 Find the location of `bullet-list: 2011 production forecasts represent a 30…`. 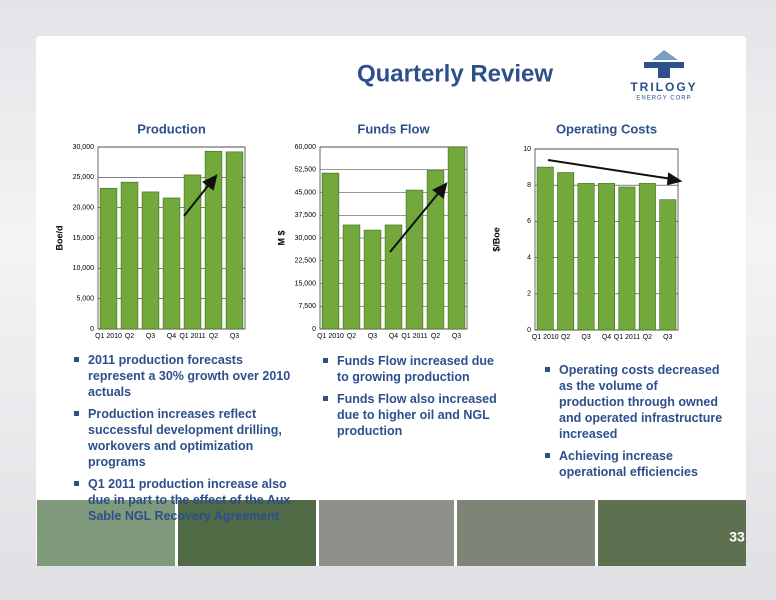

bullet-list: 2011 production forecasts represent a 30… is located at coordinates (184, 441).